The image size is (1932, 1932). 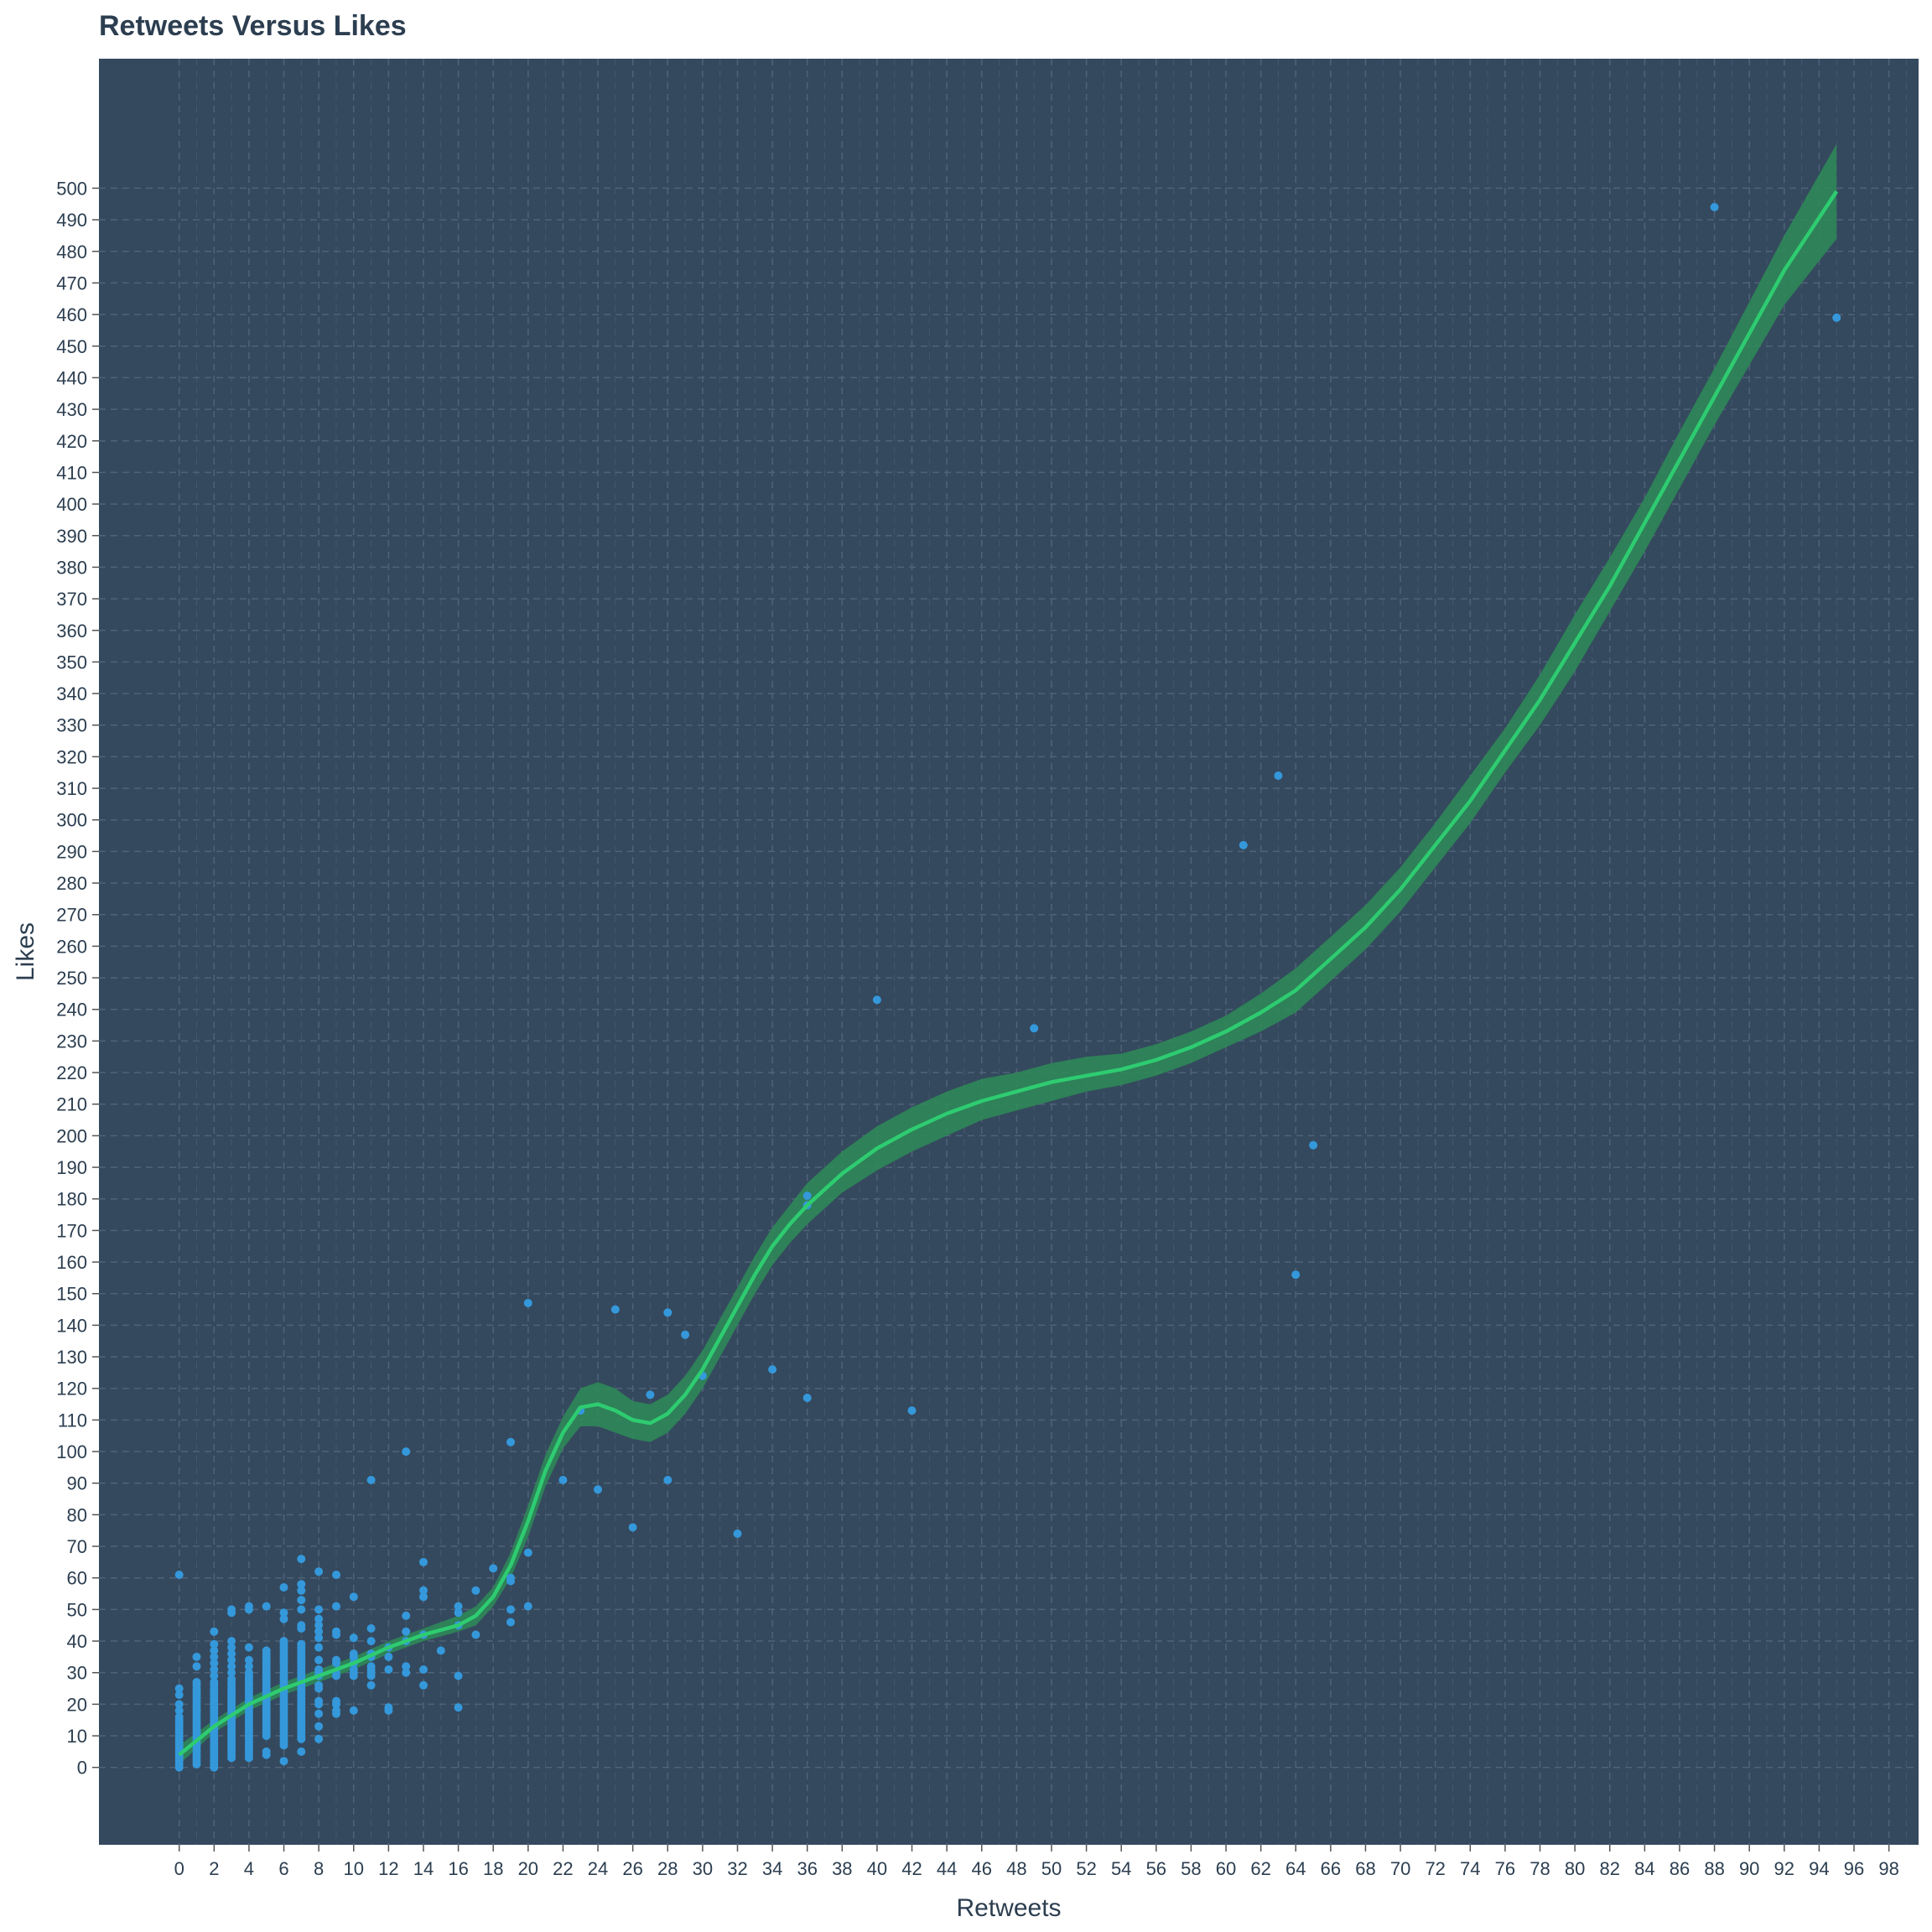 I want to click on y-tick-label: 420, so click(x=71, y=441).